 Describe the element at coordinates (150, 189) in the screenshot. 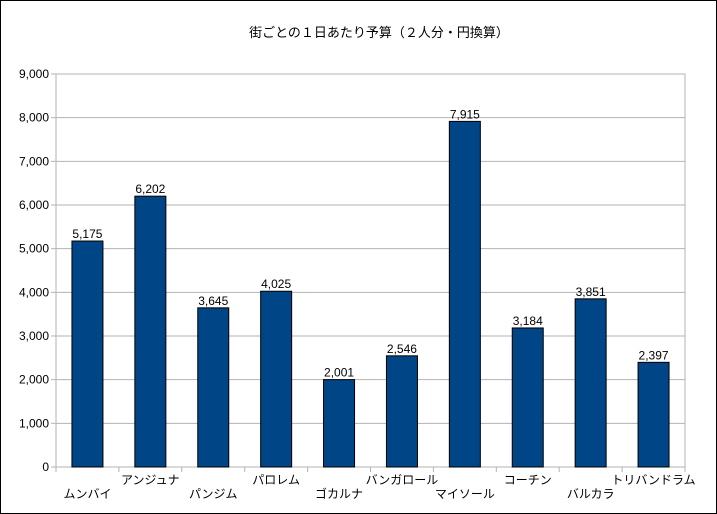

I see `data-label: 6,202` at that location.